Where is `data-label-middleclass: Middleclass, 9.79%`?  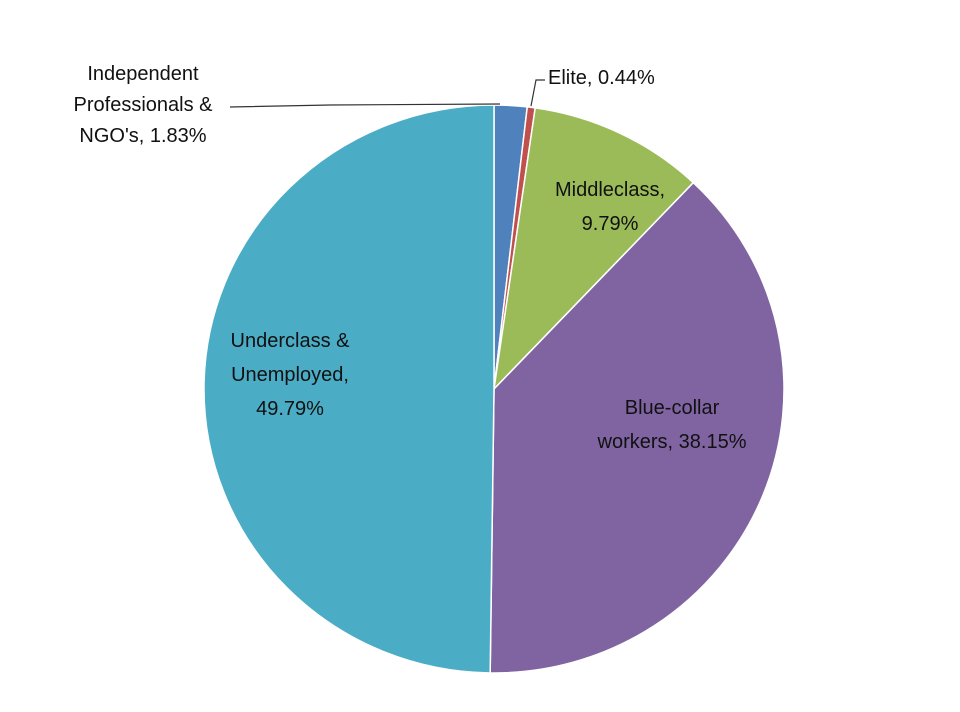
data-label-middleclass: Middleclass, 9.79% is located at coordinates (610, 207).